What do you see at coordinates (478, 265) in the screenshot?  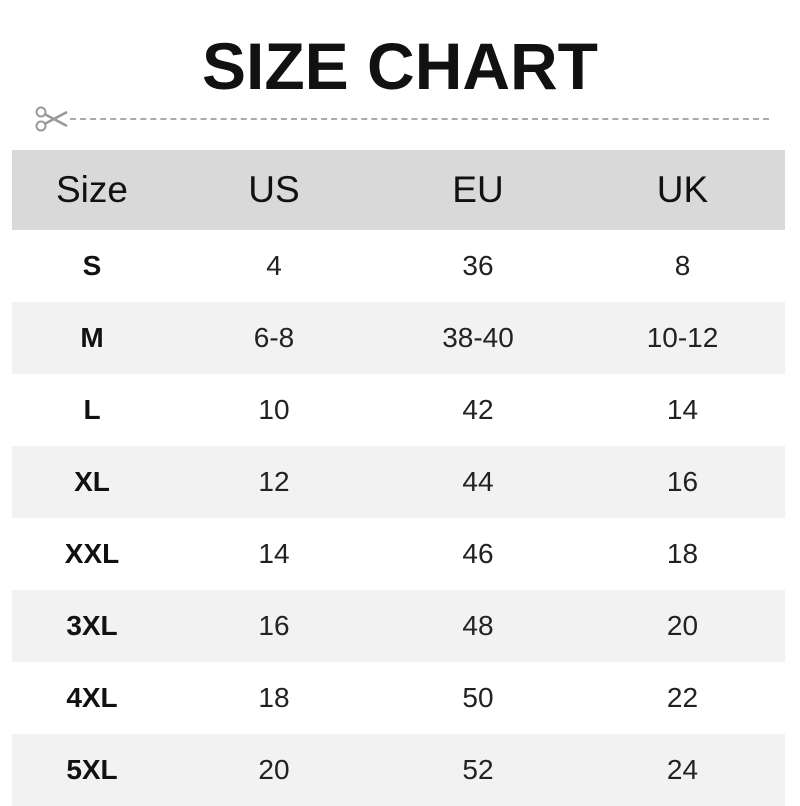 I see `cell-eu: 36` at bounding box center [478, 265].